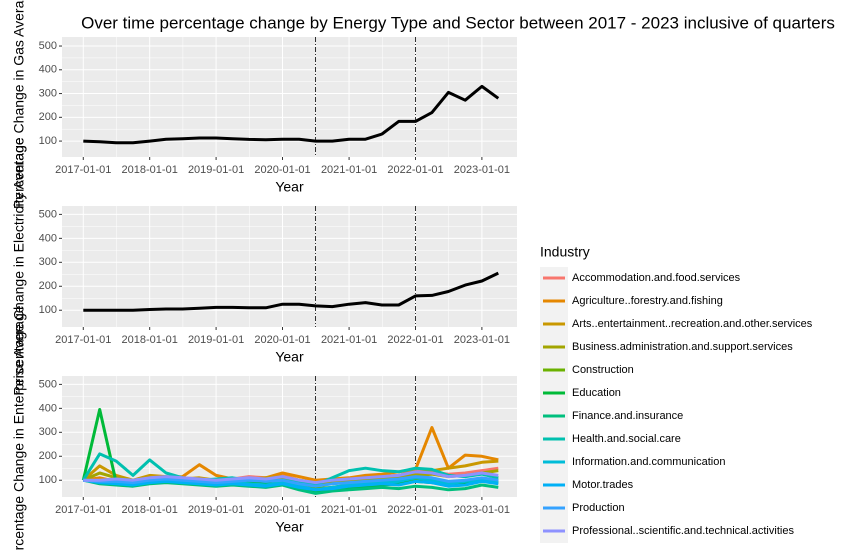 This screenshot has width=862, height=550. Describe the element at coordinates (565, 252) in the screenshot. I see `legend-title: Industry` at that location.